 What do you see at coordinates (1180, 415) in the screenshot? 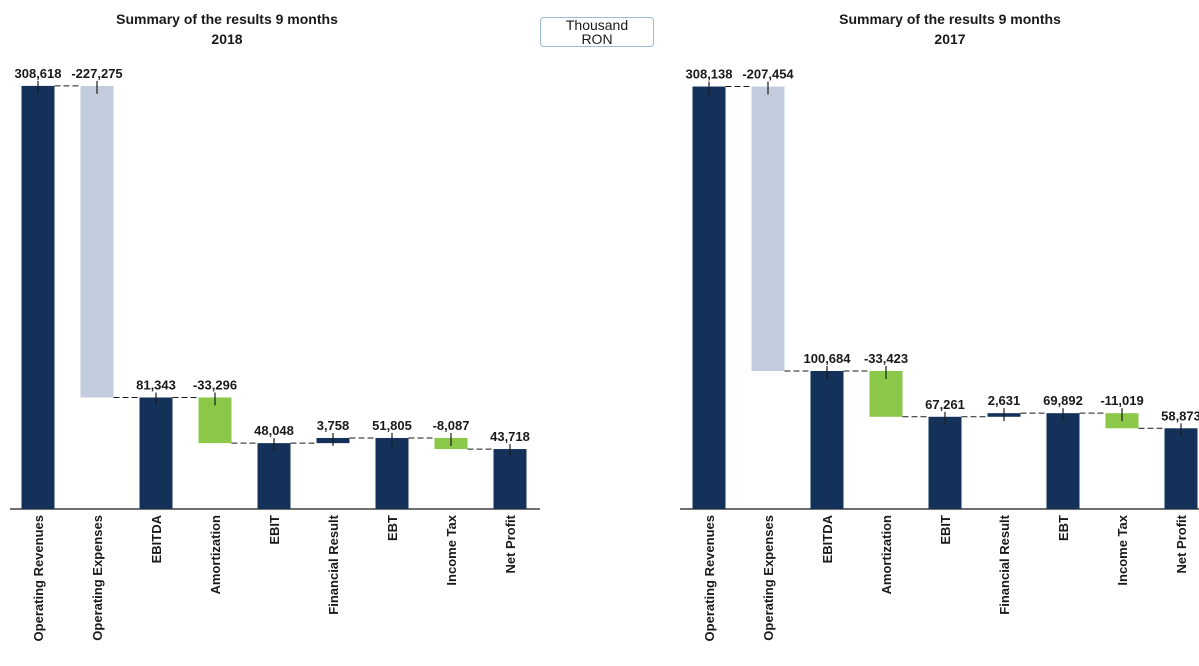
I see `value-label-8: 58,873` at bounding box center [1180, 415].